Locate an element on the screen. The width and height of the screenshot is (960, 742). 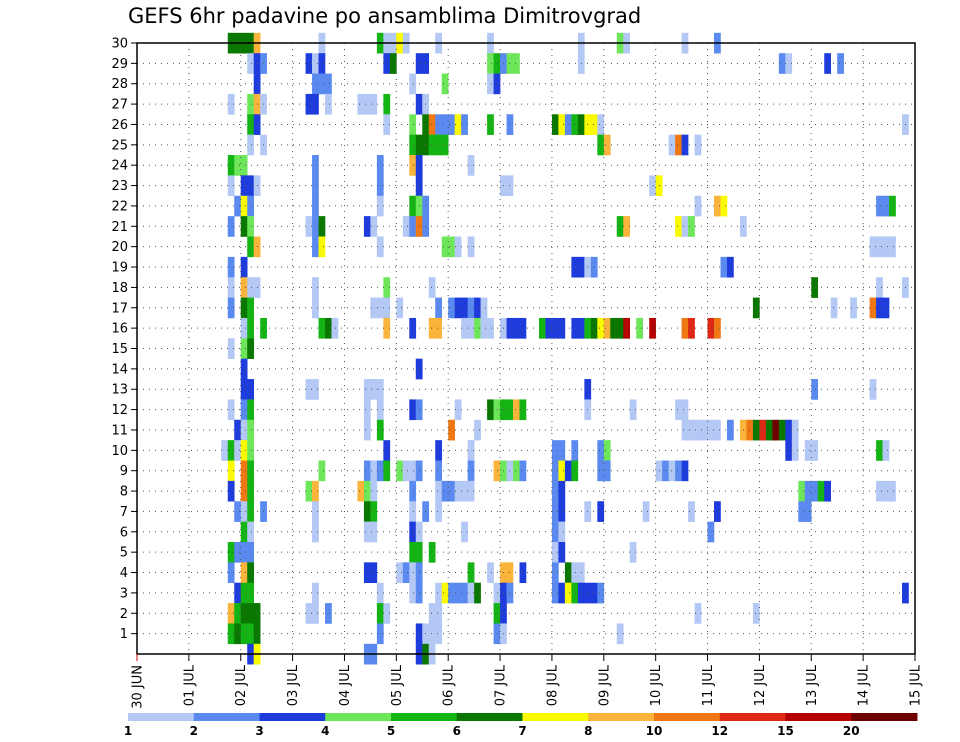
x-tick-label: 10 JUL is located at coordinates (656, 685).